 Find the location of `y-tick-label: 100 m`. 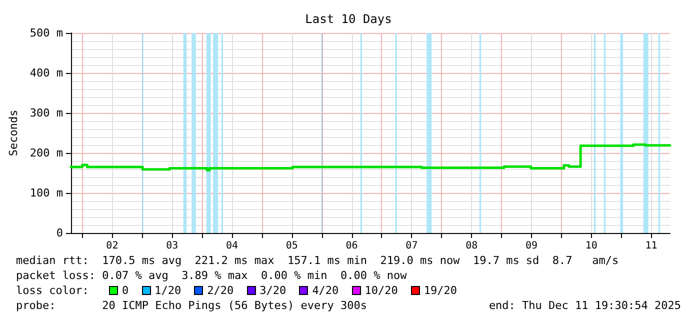

y-tick-label: 100 m is located at coordinates (47, 193).